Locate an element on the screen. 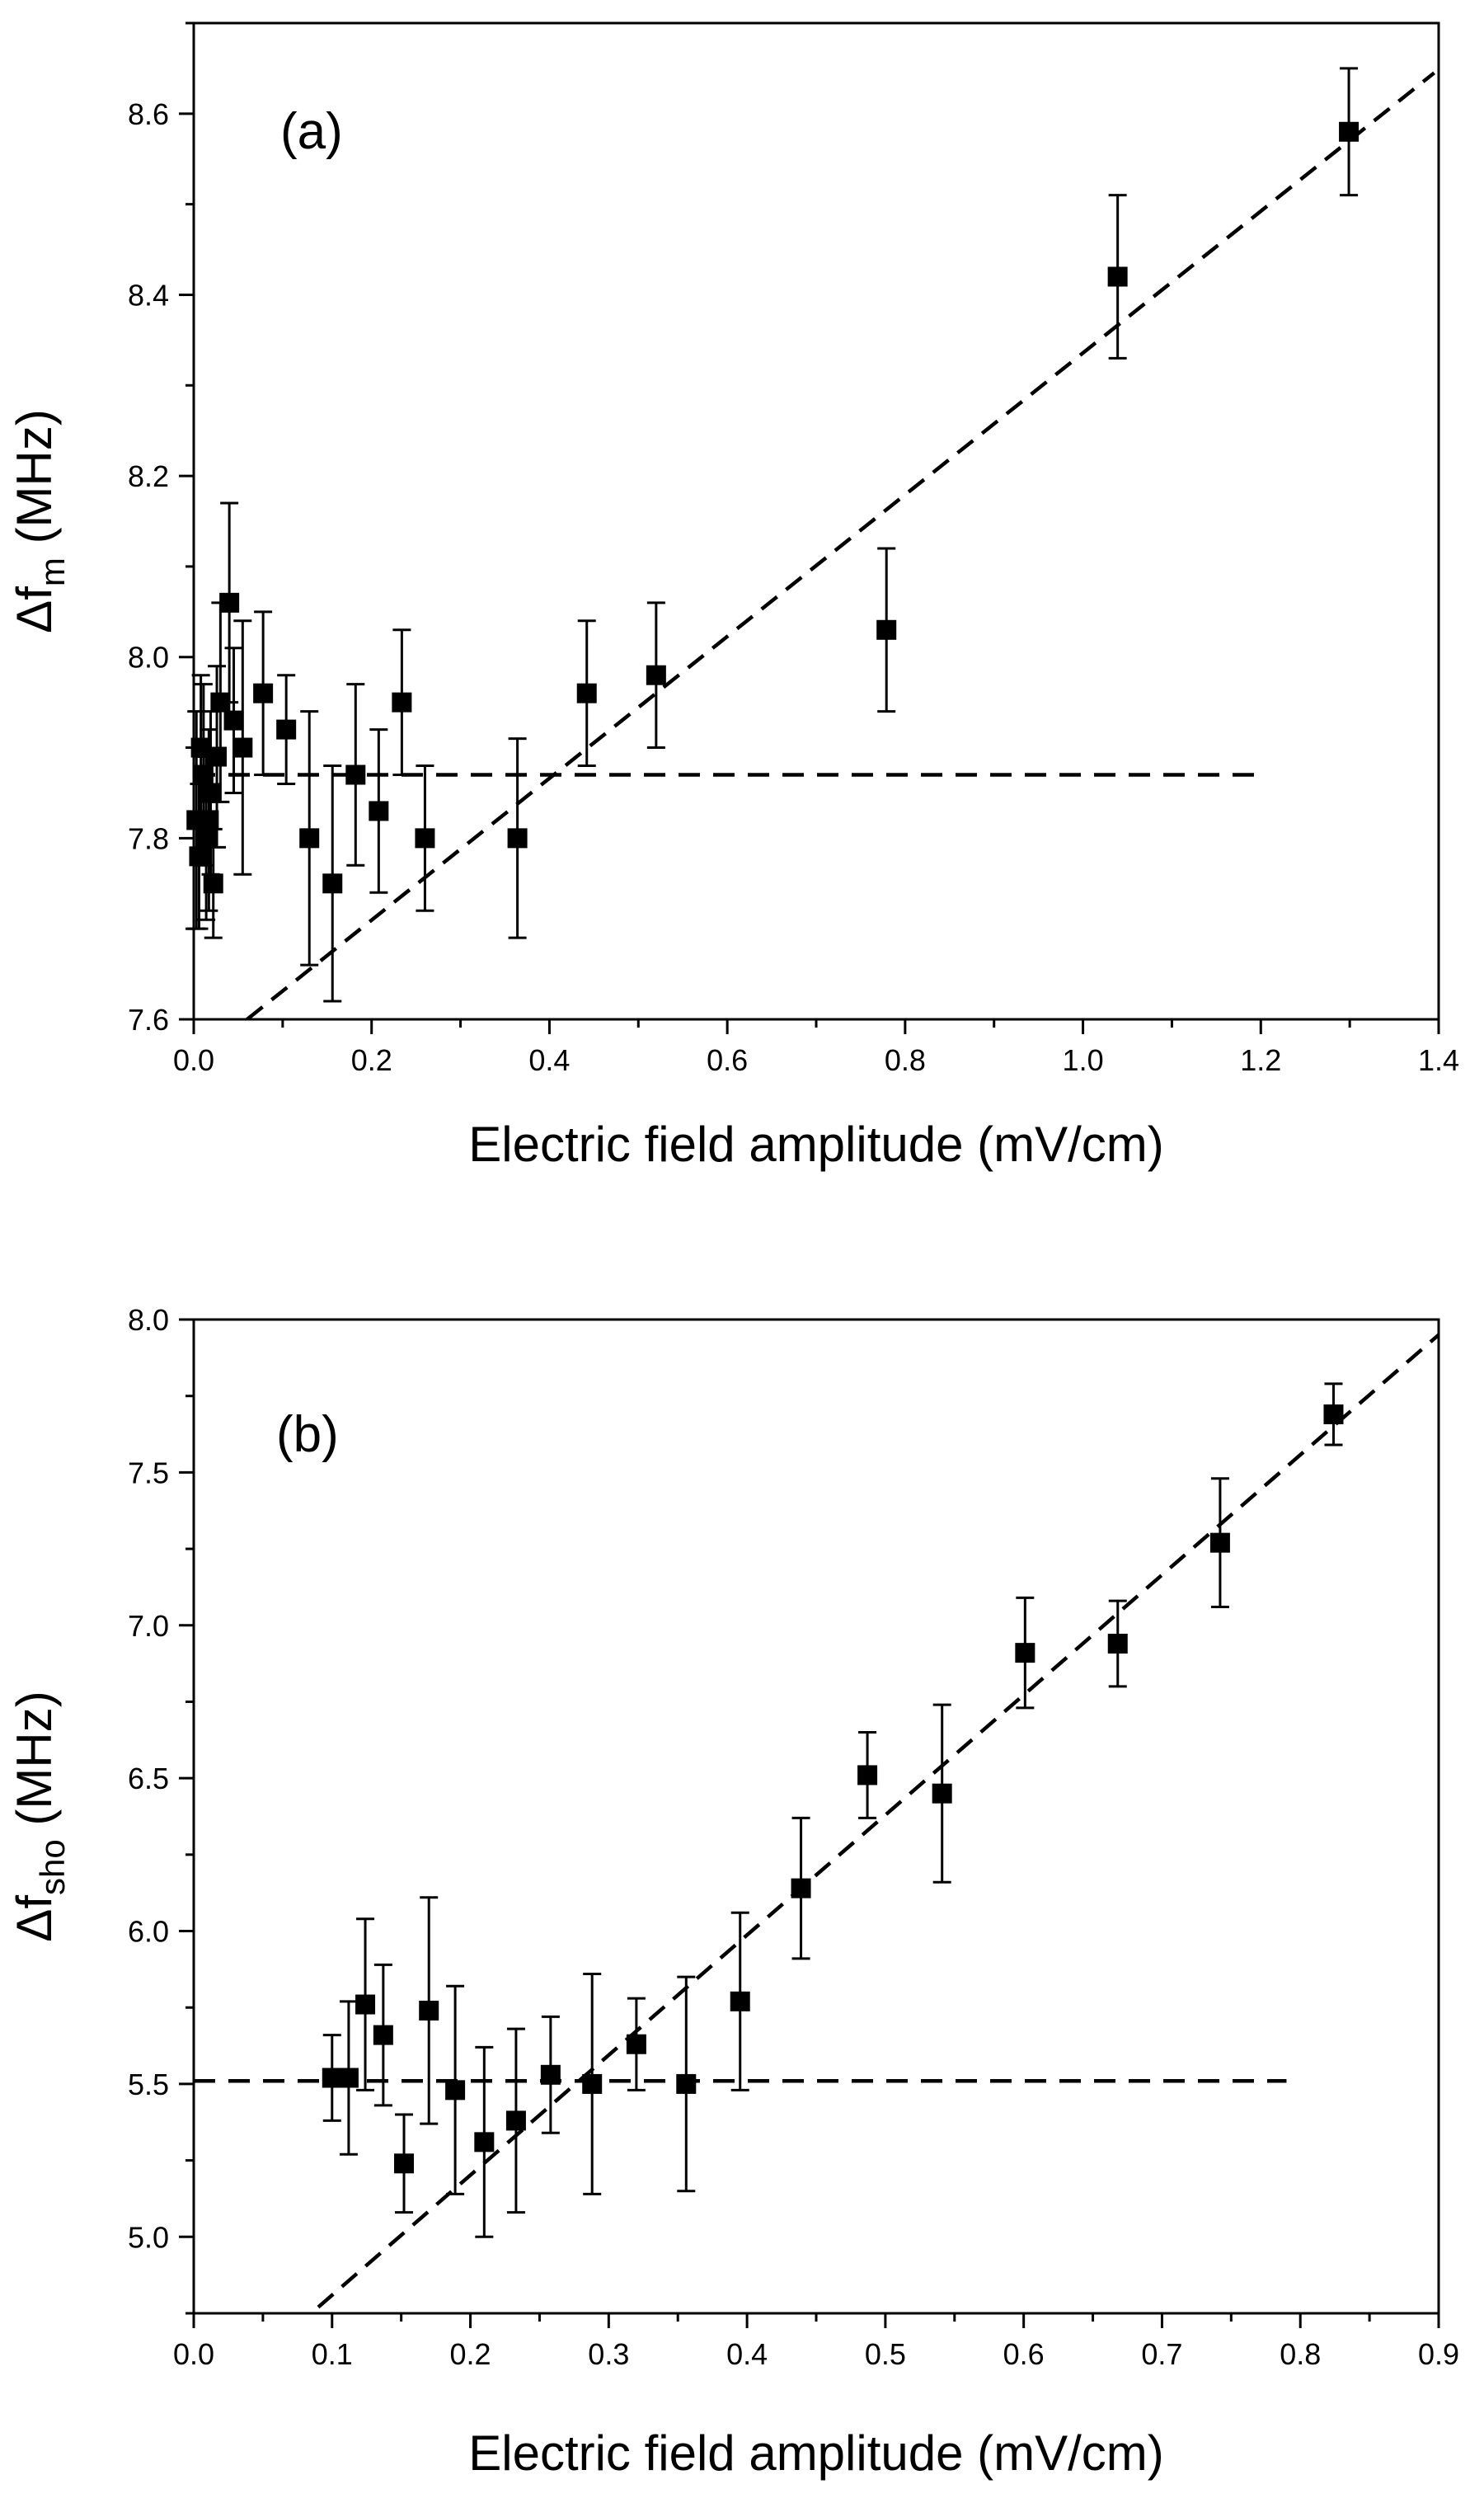 The height and width of the screenshot is (2517, 1484). y-axis-title: Δfsho (MHz) is located at coordinates (39, 1816).